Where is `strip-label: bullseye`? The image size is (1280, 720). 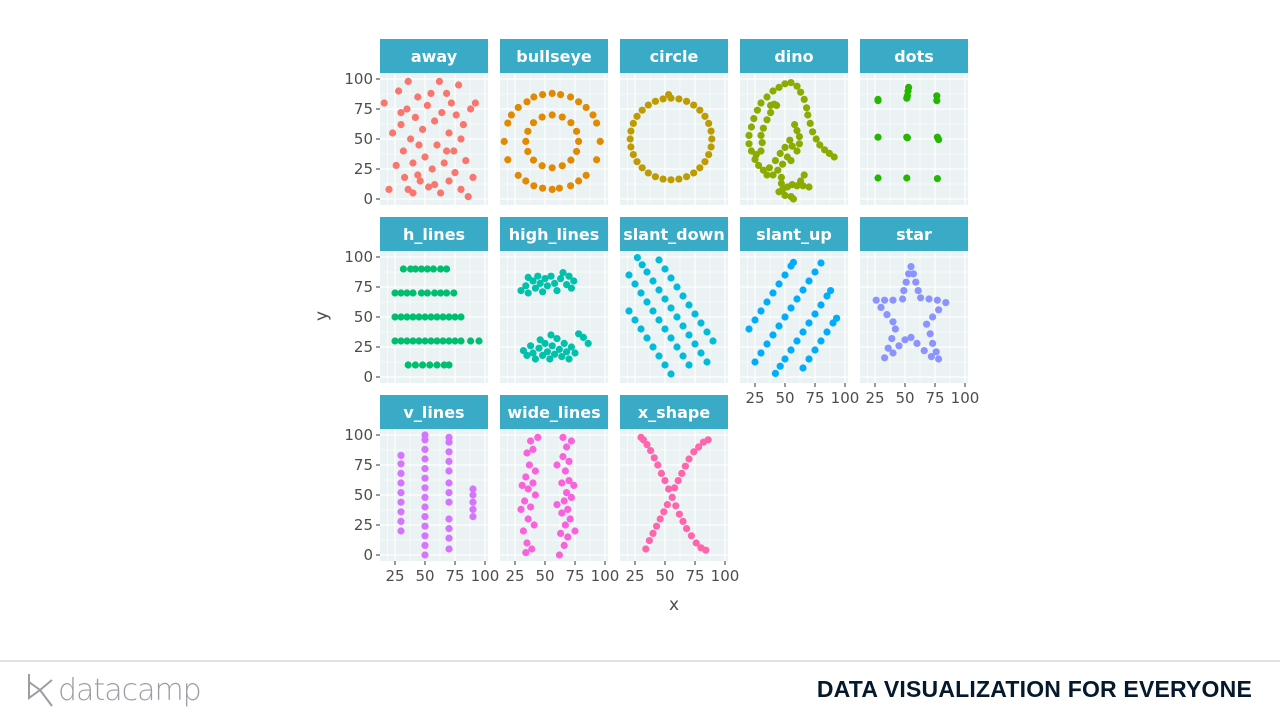
strip-label: bullseye is located at coordinates (554, 56).